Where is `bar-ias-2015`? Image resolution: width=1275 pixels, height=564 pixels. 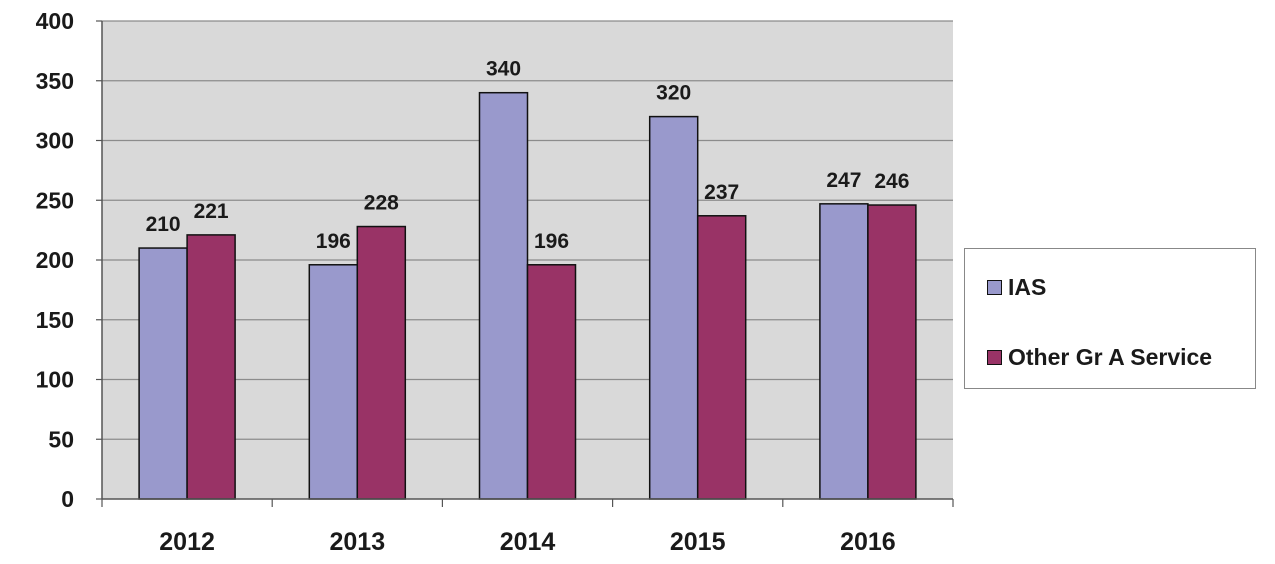 bar-ias-2015 is located at coordinates (673, 307).